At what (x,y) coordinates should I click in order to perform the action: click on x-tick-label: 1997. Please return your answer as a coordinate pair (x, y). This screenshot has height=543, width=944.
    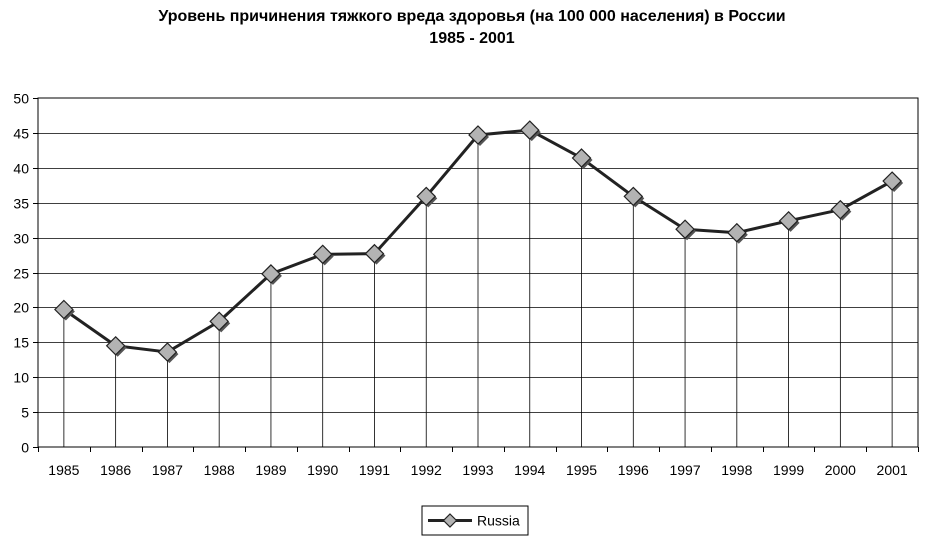
    Looking at the image, I should click on (684, 470).